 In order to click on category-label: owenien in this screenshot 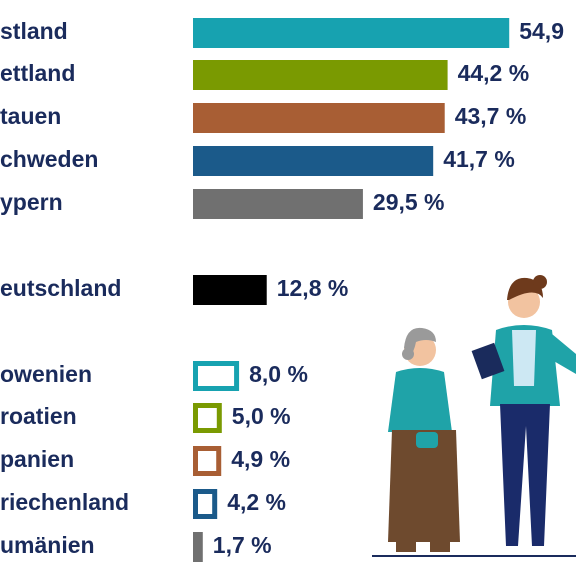, I will do `click(46, 374)`.